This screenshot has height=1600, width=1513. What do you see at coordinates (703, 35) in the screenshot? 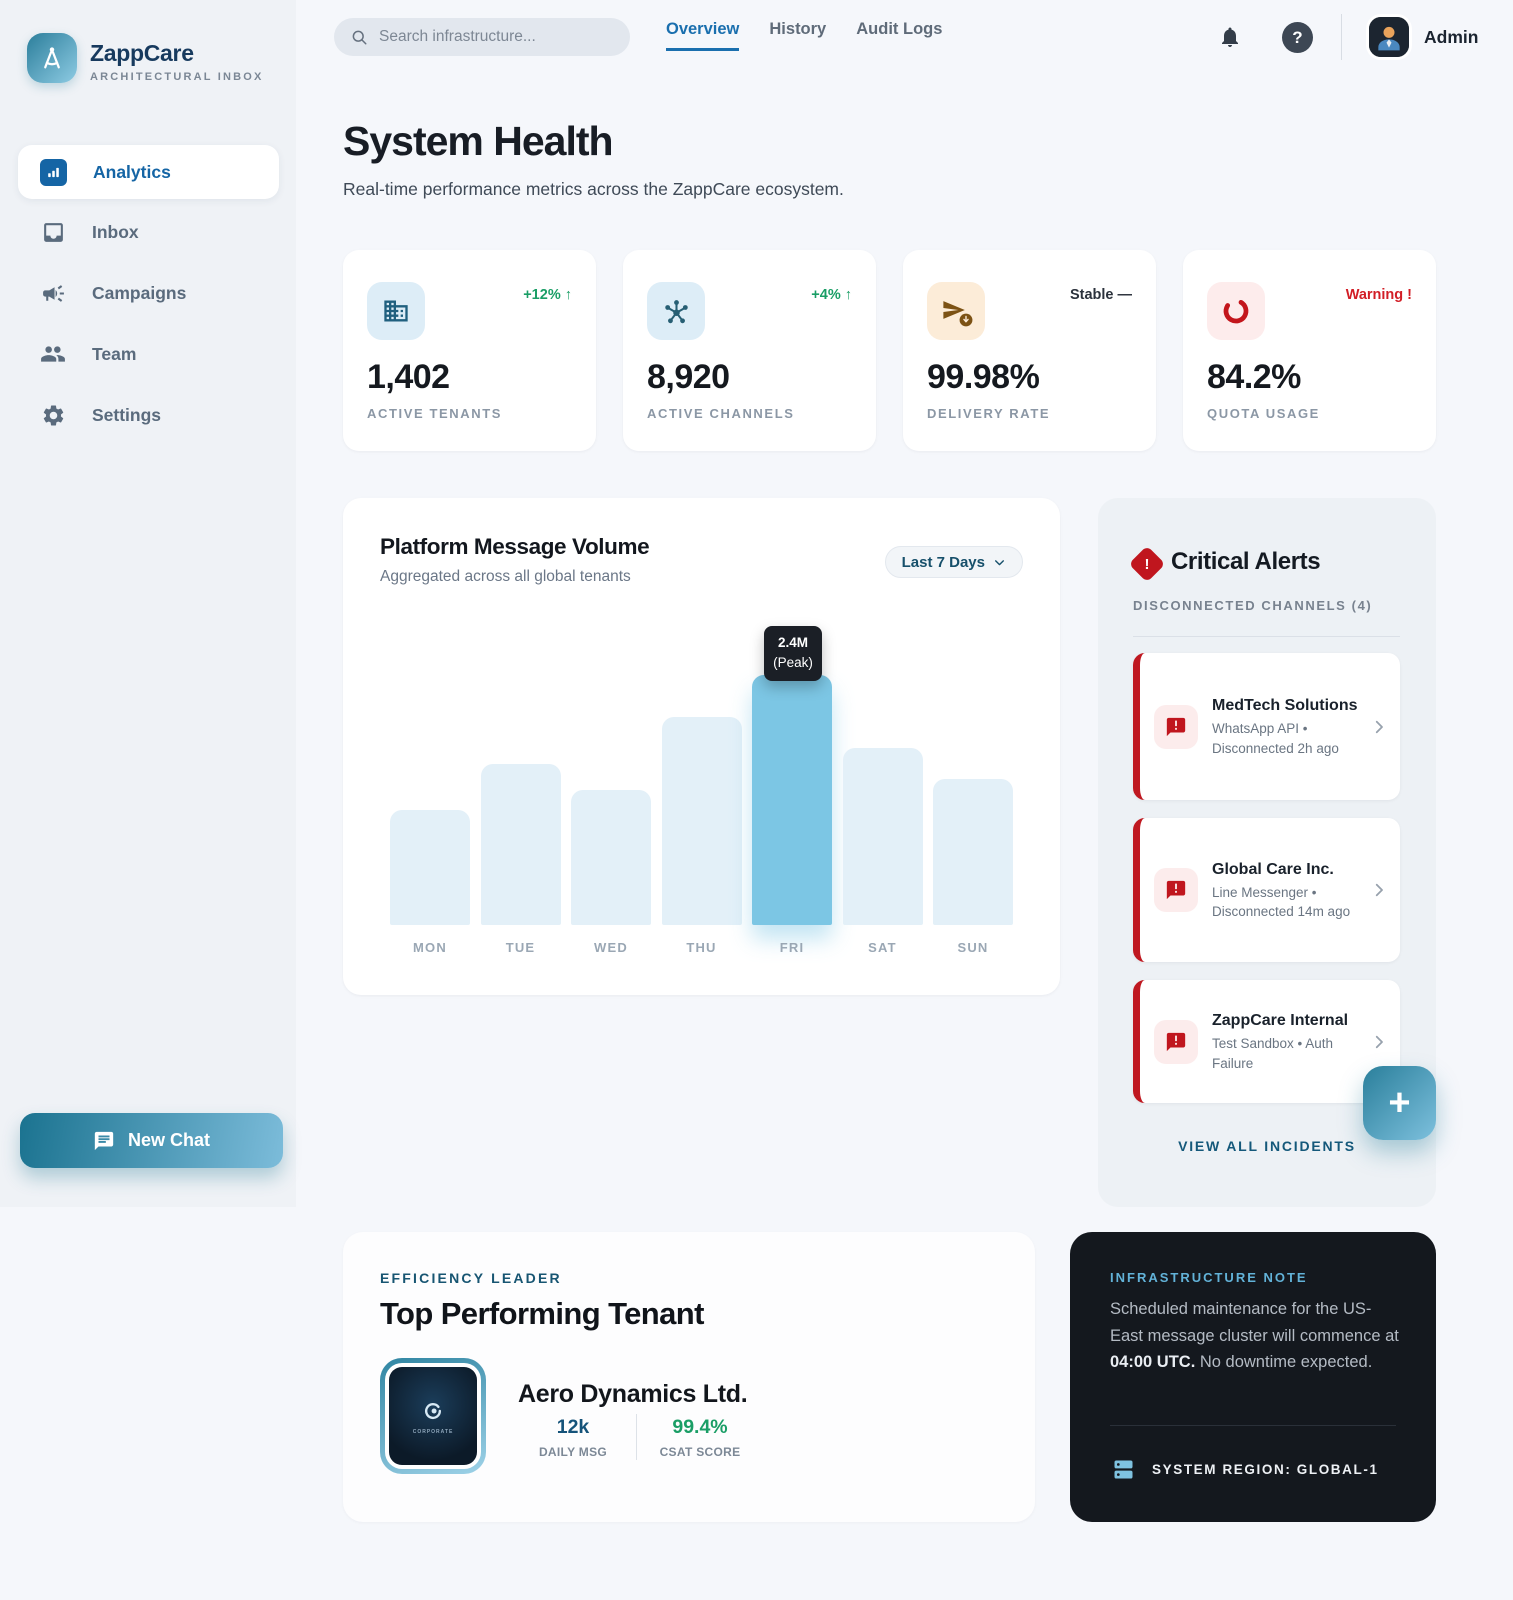
I see `tab-overview: Overview` at bounding box center [703, 35].